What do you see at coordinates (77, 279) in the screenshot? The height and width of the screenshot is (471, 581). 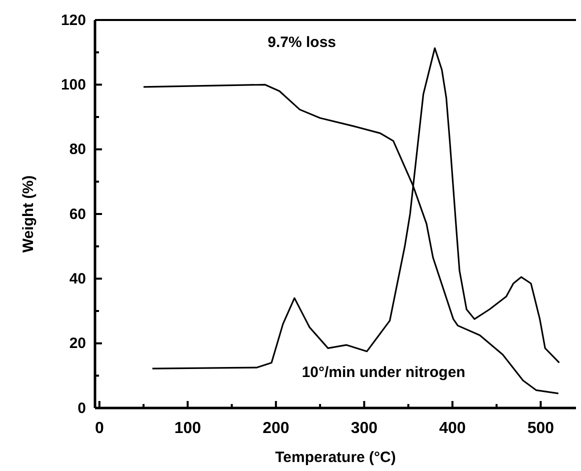 I see `y-tick-label: 40` at bounding box center [77, 279].